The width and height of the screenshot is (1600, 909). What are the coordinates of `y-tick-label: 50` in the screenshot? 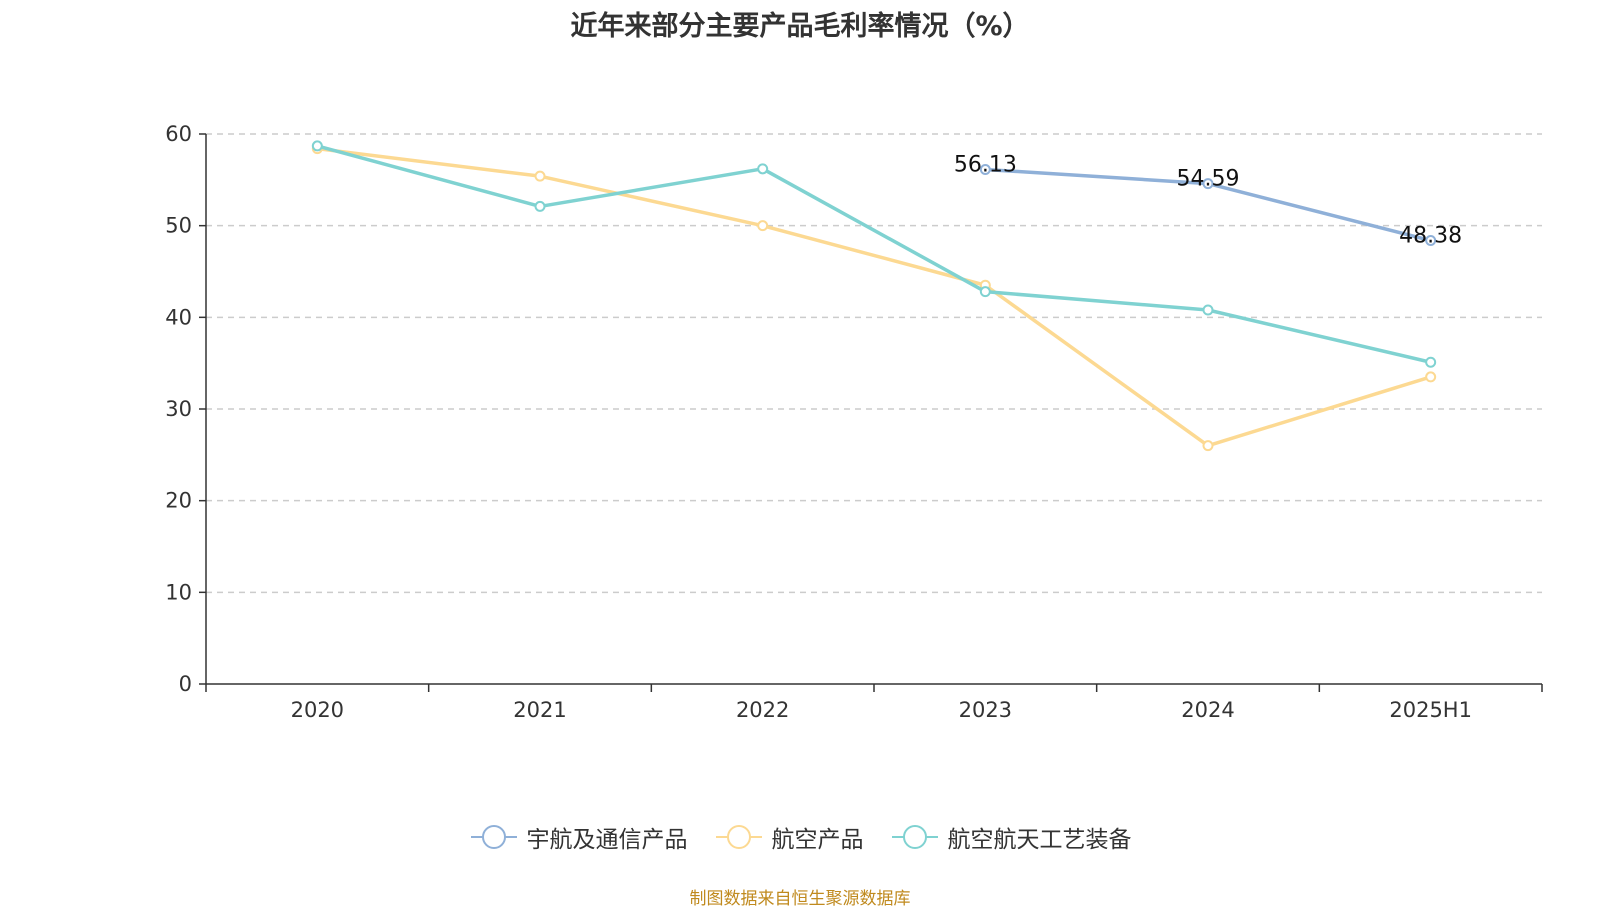 It's located at (178, 226).